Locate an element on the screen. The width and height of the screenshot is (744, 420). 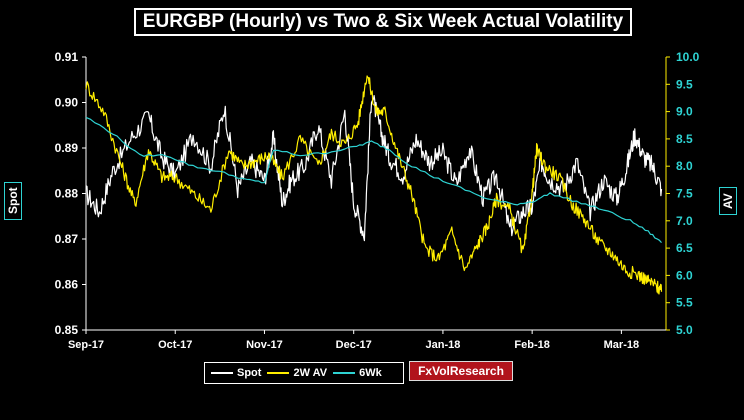
y-axis-left-title: Spot is located at coordinates (13, 201).